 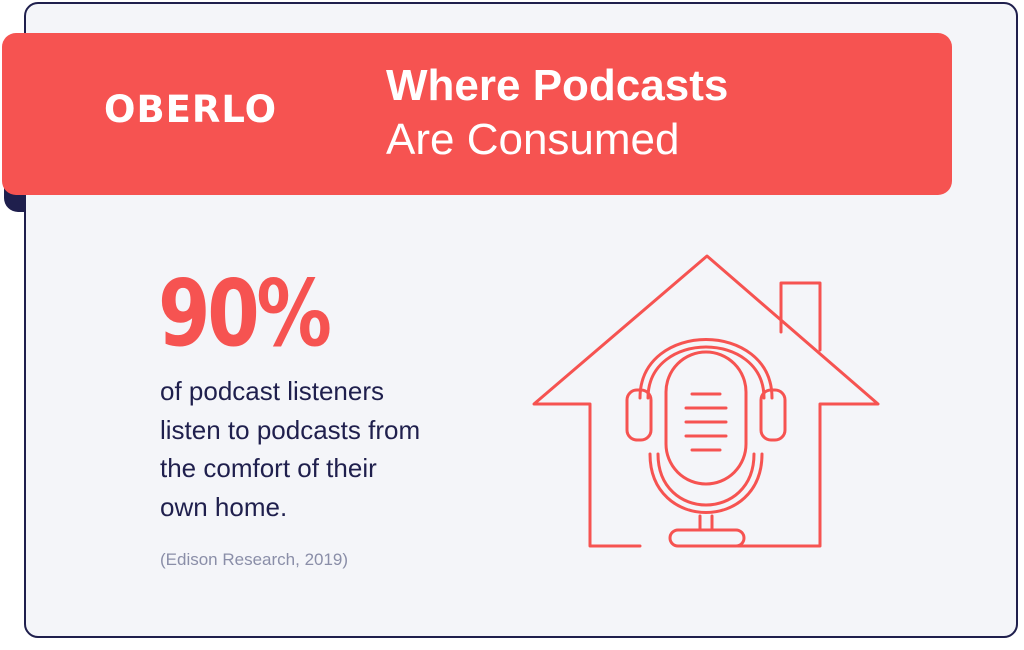 What do you see at coordinates (557, 85) in the screenshot?
I see `title-line-1: Where Podcasts` at bounding box center [557, 85].